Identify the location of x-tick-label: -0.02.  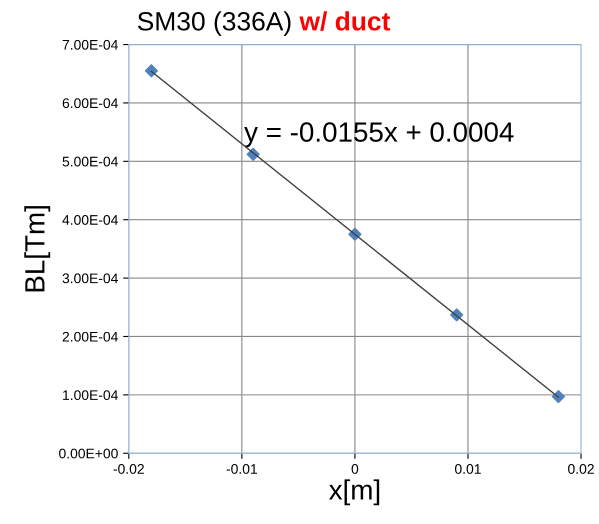
(129, 469).